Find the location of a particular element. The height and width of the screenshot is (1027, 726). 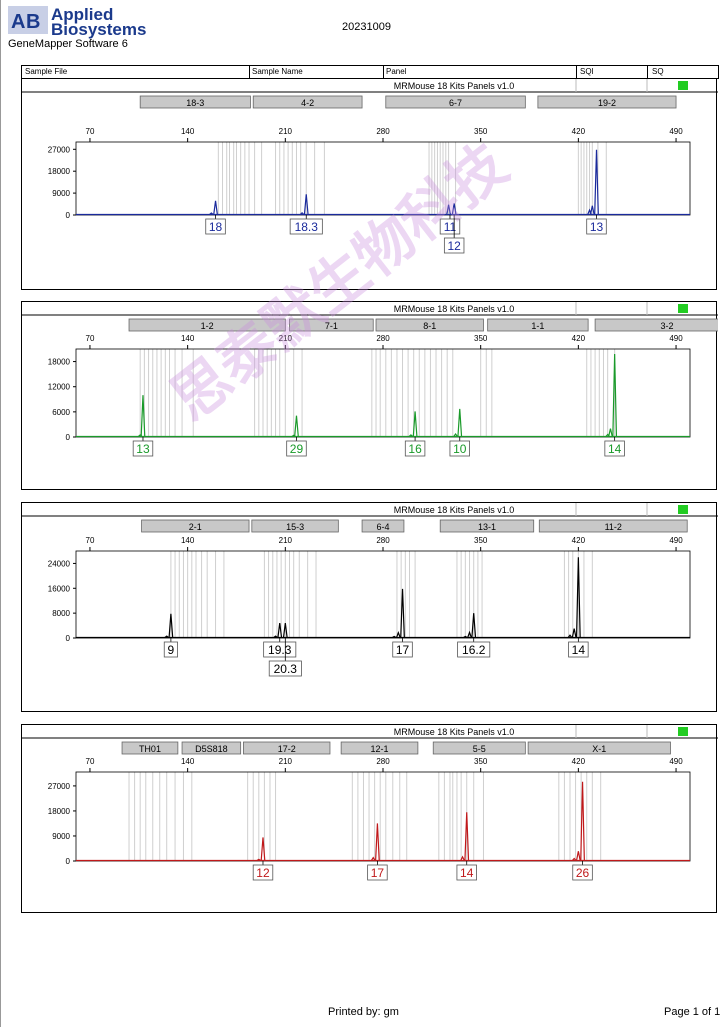

marker-label: 5-5 is located at coordinates (479, 749).